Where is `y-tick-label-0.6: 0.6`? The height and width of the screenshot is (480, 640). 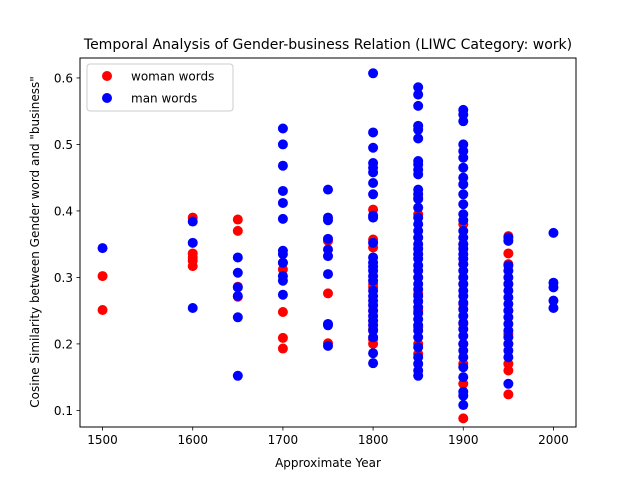
y-tick-label-0.6: 0.6 is located at coordinates (63, 78).